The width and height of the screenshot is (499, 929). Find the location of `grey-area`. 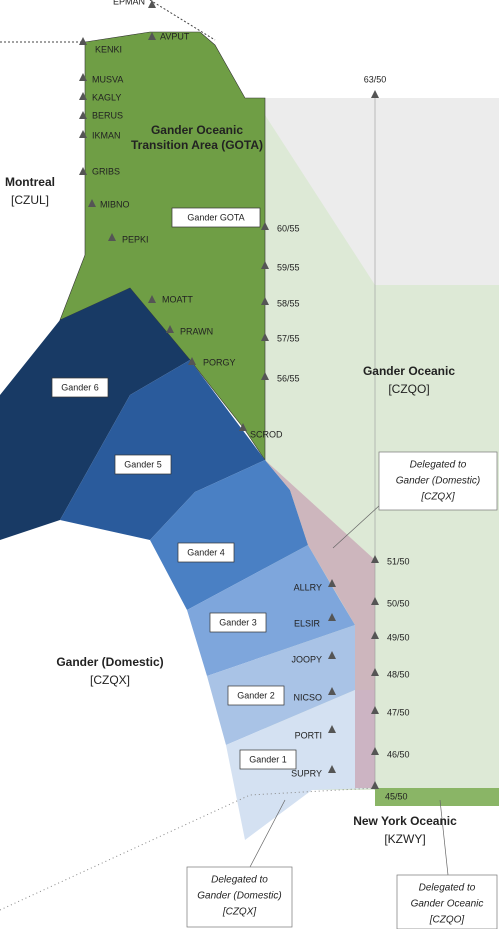

grey-area is located at coordinates (382, 191).